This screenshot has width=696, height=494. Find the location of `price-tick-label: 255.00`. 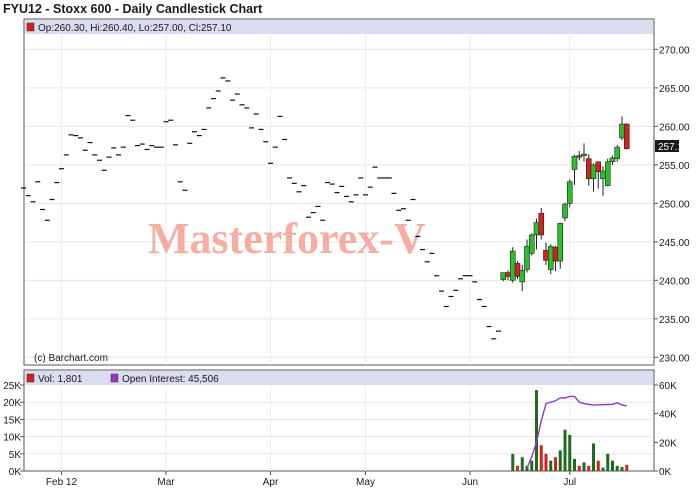

price-tick-label: 255.00 is located at coordinates (674, 166).